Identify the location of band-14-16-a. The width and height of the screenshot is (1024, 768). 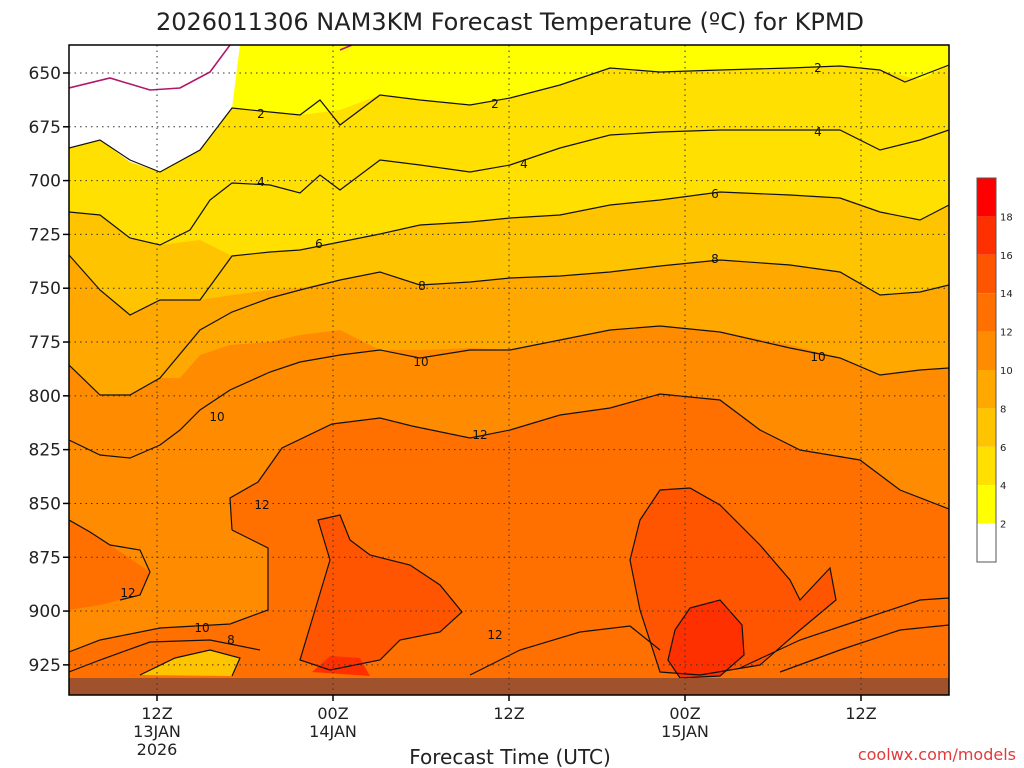
(381, 592).